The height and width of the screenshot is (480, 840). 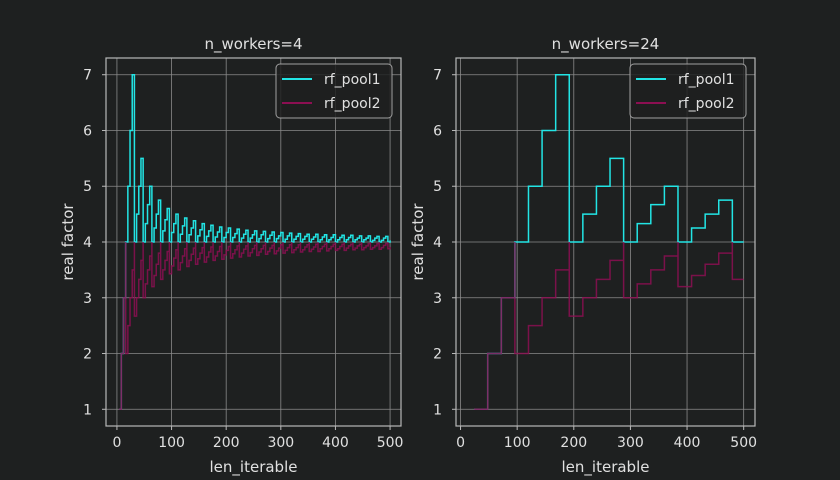 I want to click on subplot-title: n_workers=24, so click(x=606, y=44).